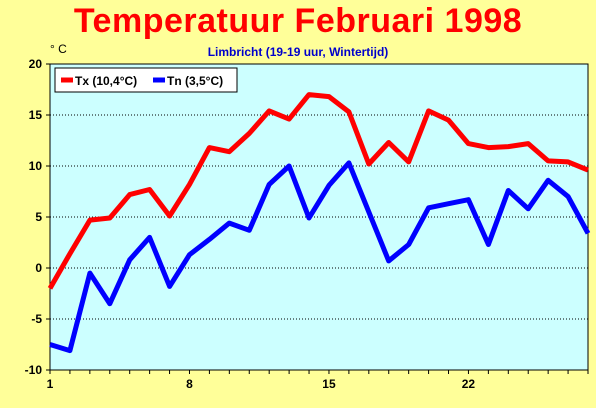 The height and width of the screenshot is (408, 596). I want to click on y-tick-label: 15, so click(36, 115).